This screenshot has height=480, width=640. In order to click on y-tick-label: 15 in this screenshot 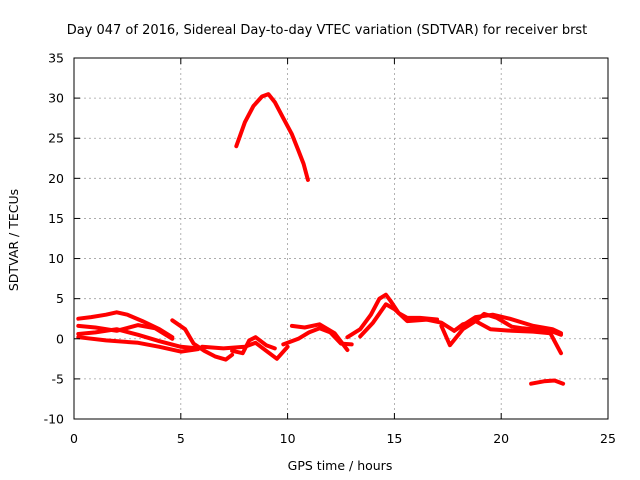, I will do `click(56, 218)`.